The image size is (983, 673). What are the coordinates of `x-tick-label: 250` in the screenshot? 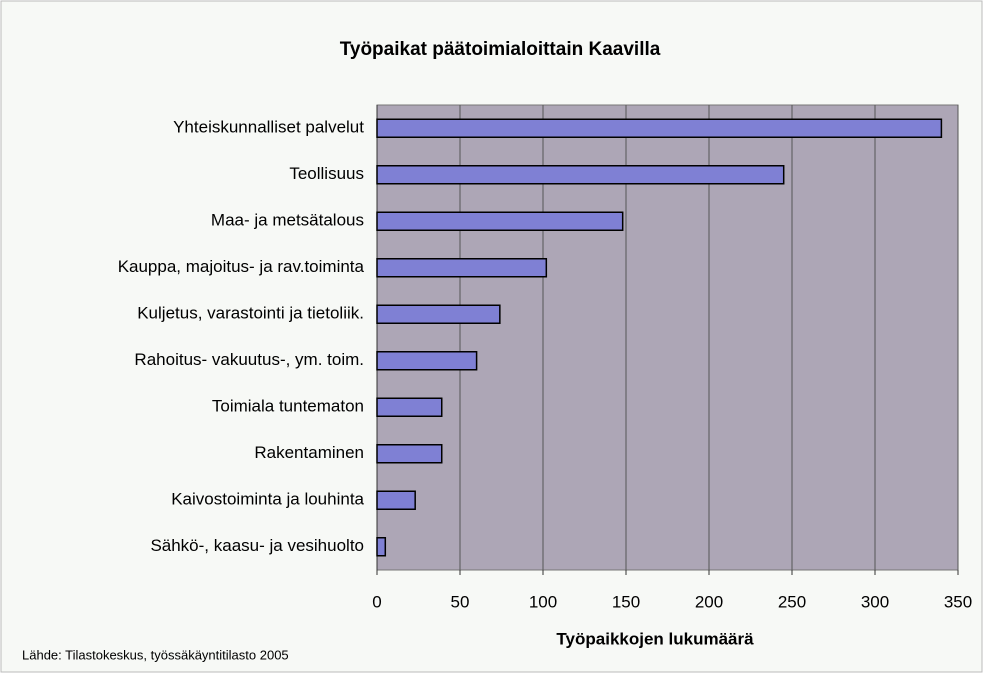 It's located at (792, 601).